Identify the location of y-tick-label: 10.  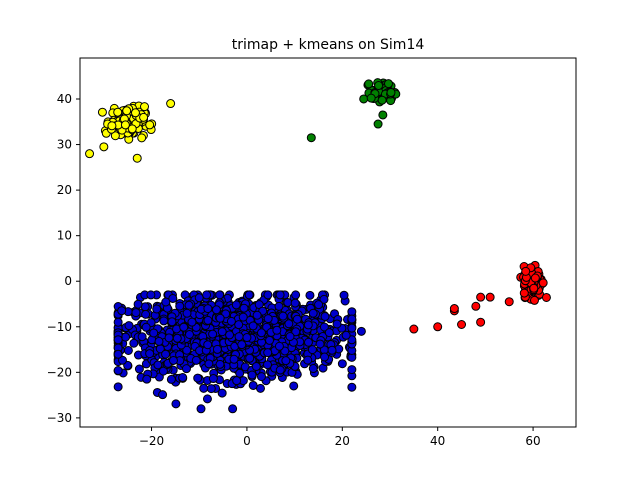
(64, 236).